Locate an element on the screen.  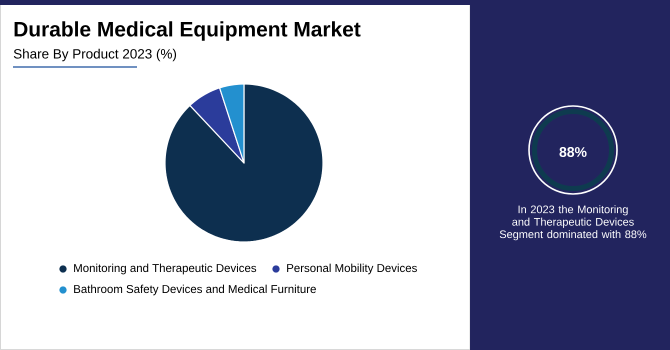
chart-title: Durable Medical Equipment Market is located at coordinates (187, 31).